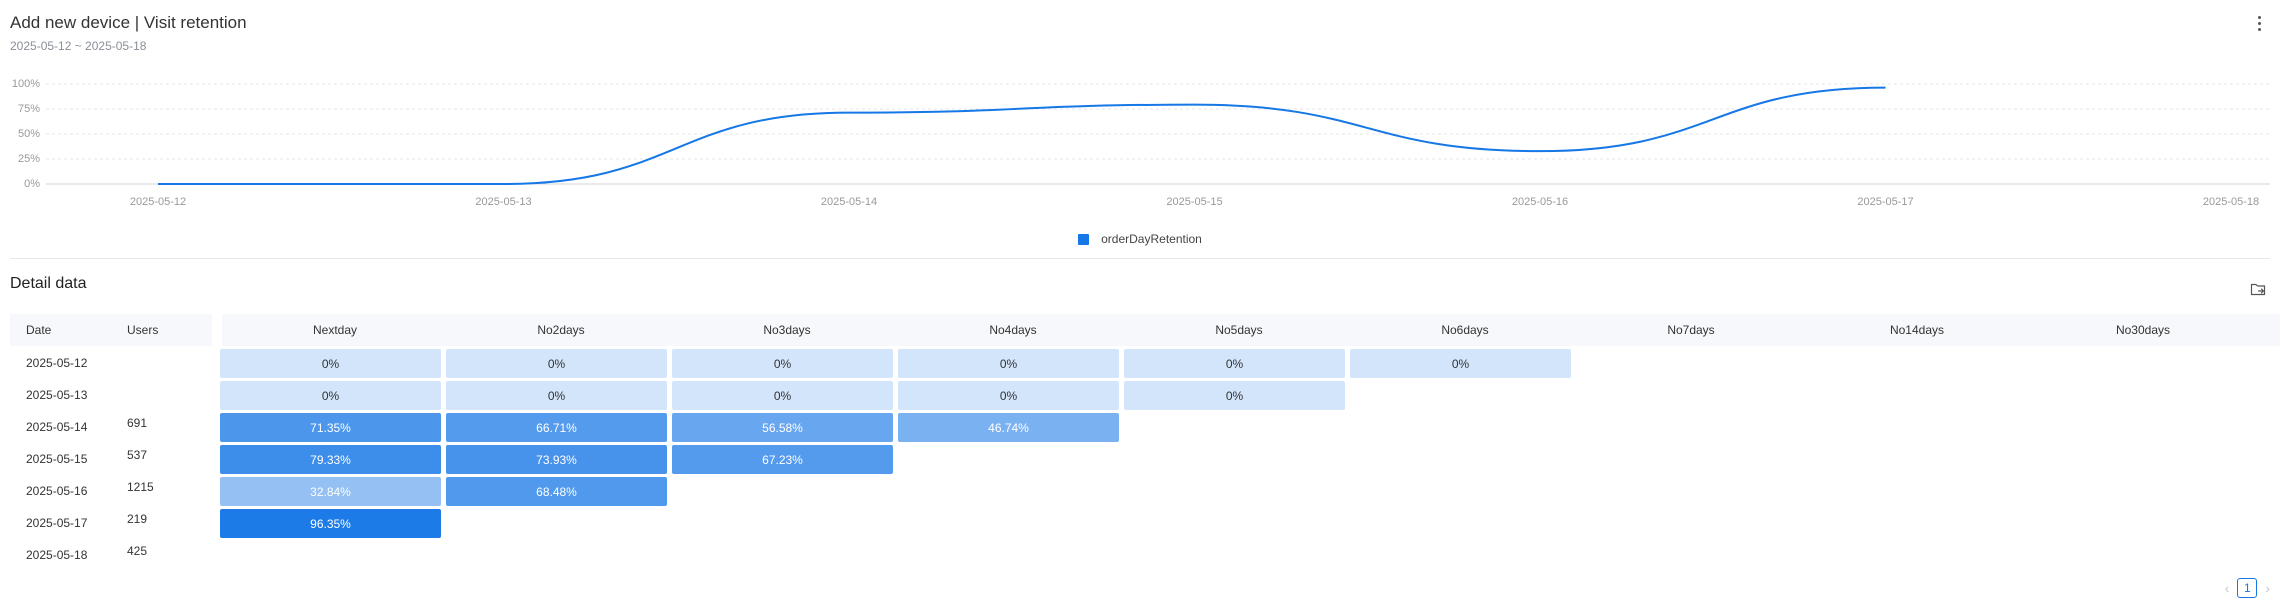 This screenshot has height=606, width=2280. What do you see at coordinates (556, 427) in the screenshot?
I see `retention-cell: 66.71%` at bounding box center [556, 427].